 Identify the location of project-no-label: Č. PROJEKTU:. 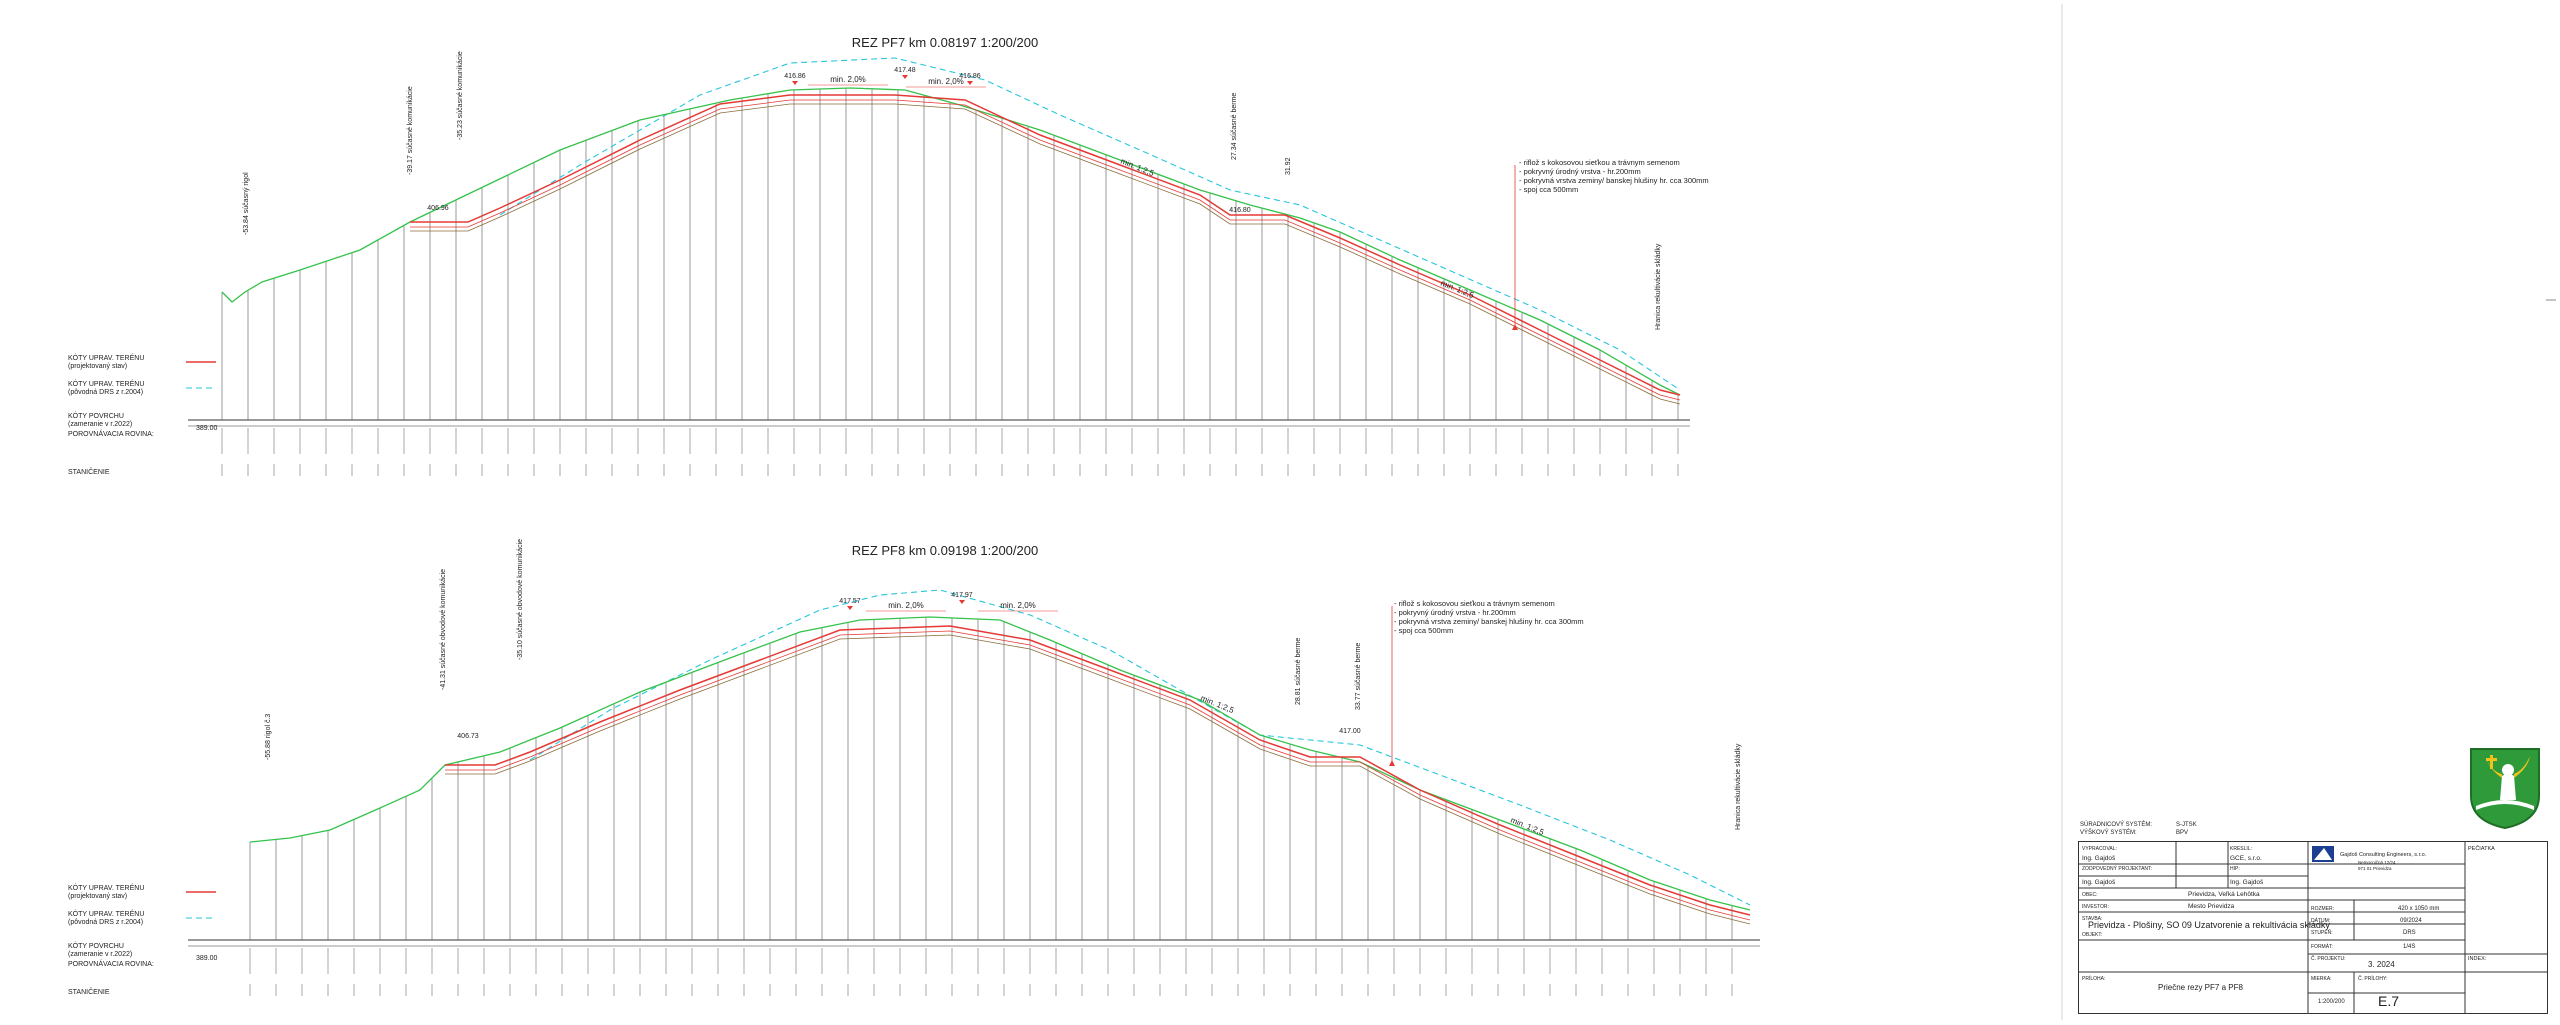
(2328, 958).